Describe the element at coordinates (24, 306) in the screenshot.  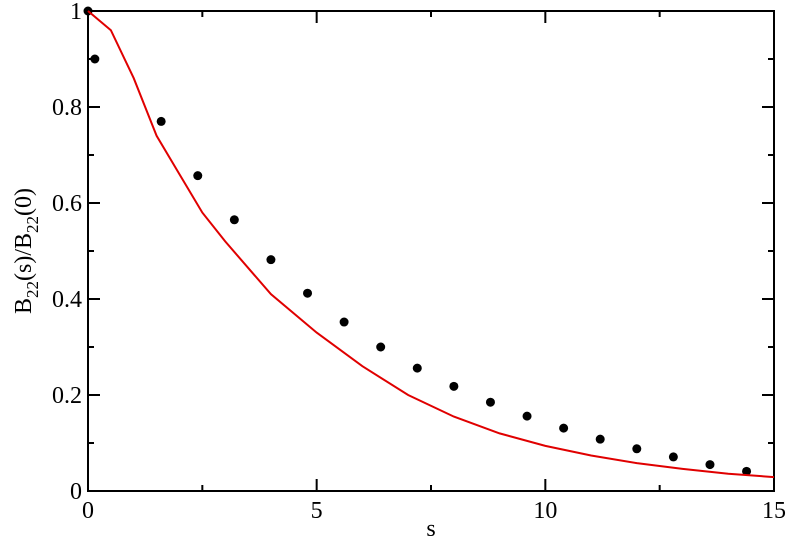
I see `y-label-part: B` at that location.